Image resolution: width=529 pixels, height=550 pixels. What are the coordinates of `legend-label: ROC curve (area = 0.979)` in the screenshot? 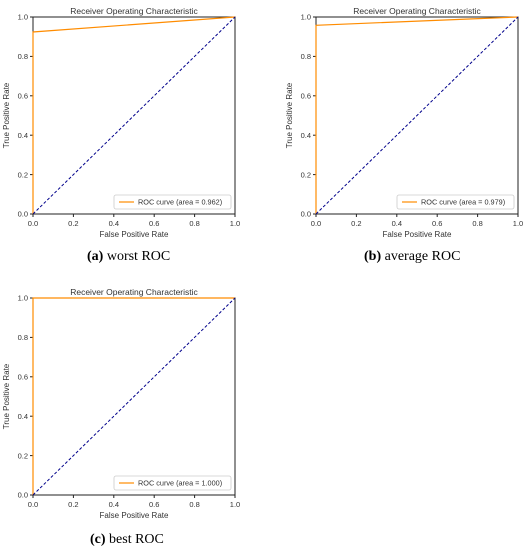 It's located at (463, 202).